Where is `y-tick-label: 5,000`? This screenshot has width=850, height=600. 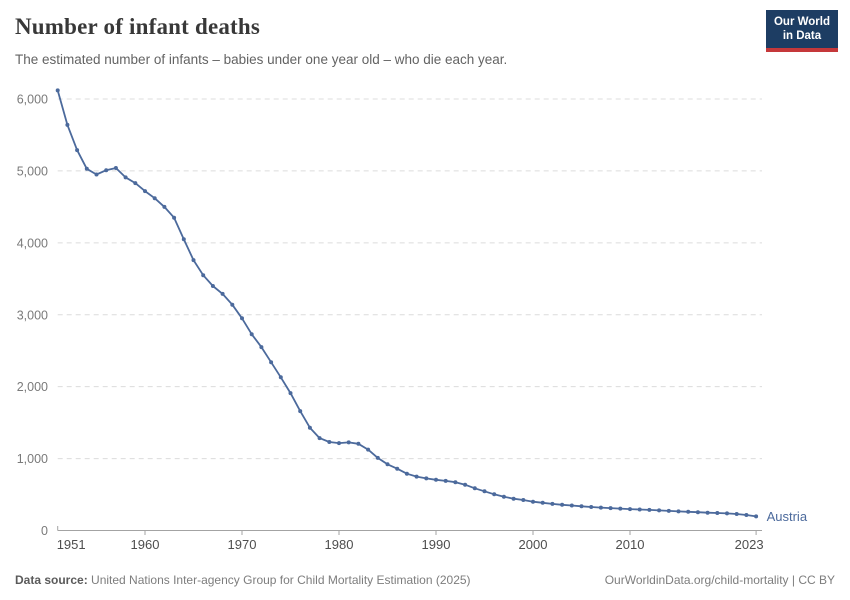 y-tick-label: 5,000 is located at coordinates (32, 171).